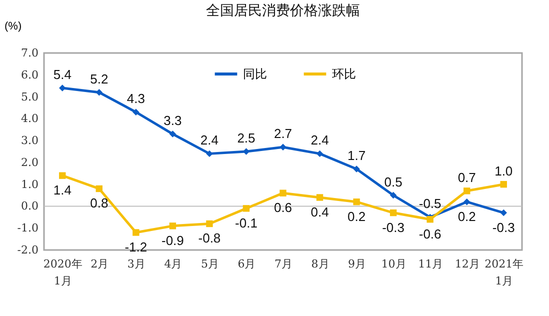 The height and width of the screenshot is (316, 549). Describe the element at coordinates (29, 53) in the screenshot. I see `y-tick-label: 7.0` at that location.